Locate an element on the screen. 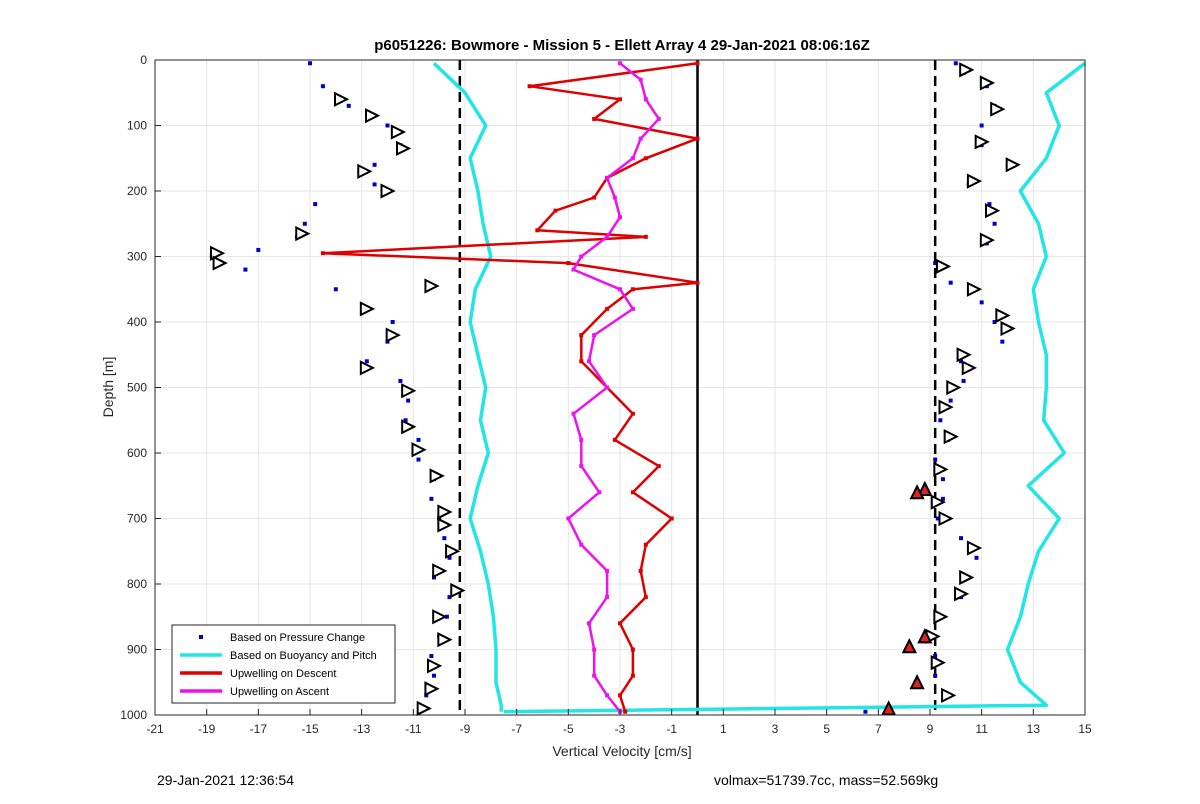 The width and height of the screenshot is (1200, 804). x-tick-label: 3 is located at coordinates (775, 729).